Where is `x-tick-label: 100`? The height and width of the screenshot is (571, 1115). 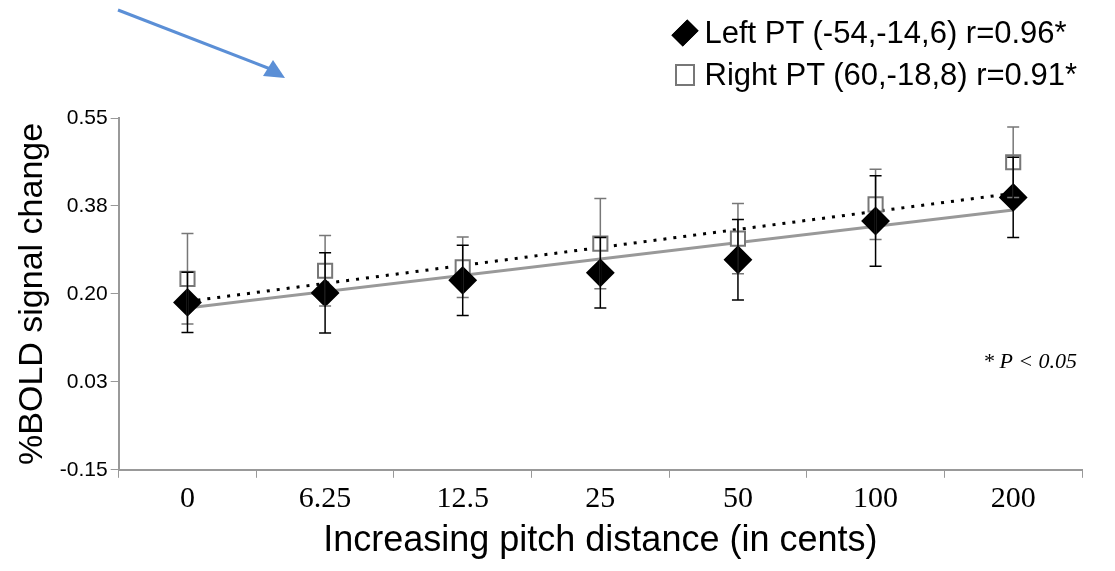 x-tick-label: 100 is located at coordinates (876, 496).